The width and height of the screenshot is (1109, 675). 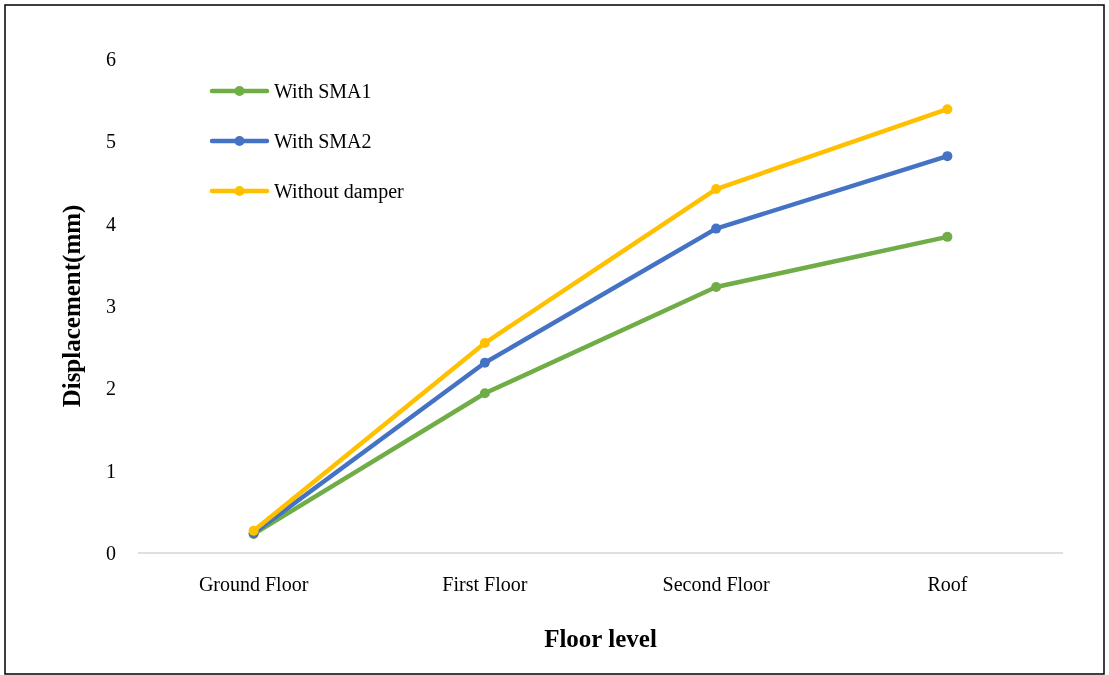 What do you see at coordinates (111, 306) in the screenshot?
I see `y-tick-label: 3` at bounding box center [111, 306].